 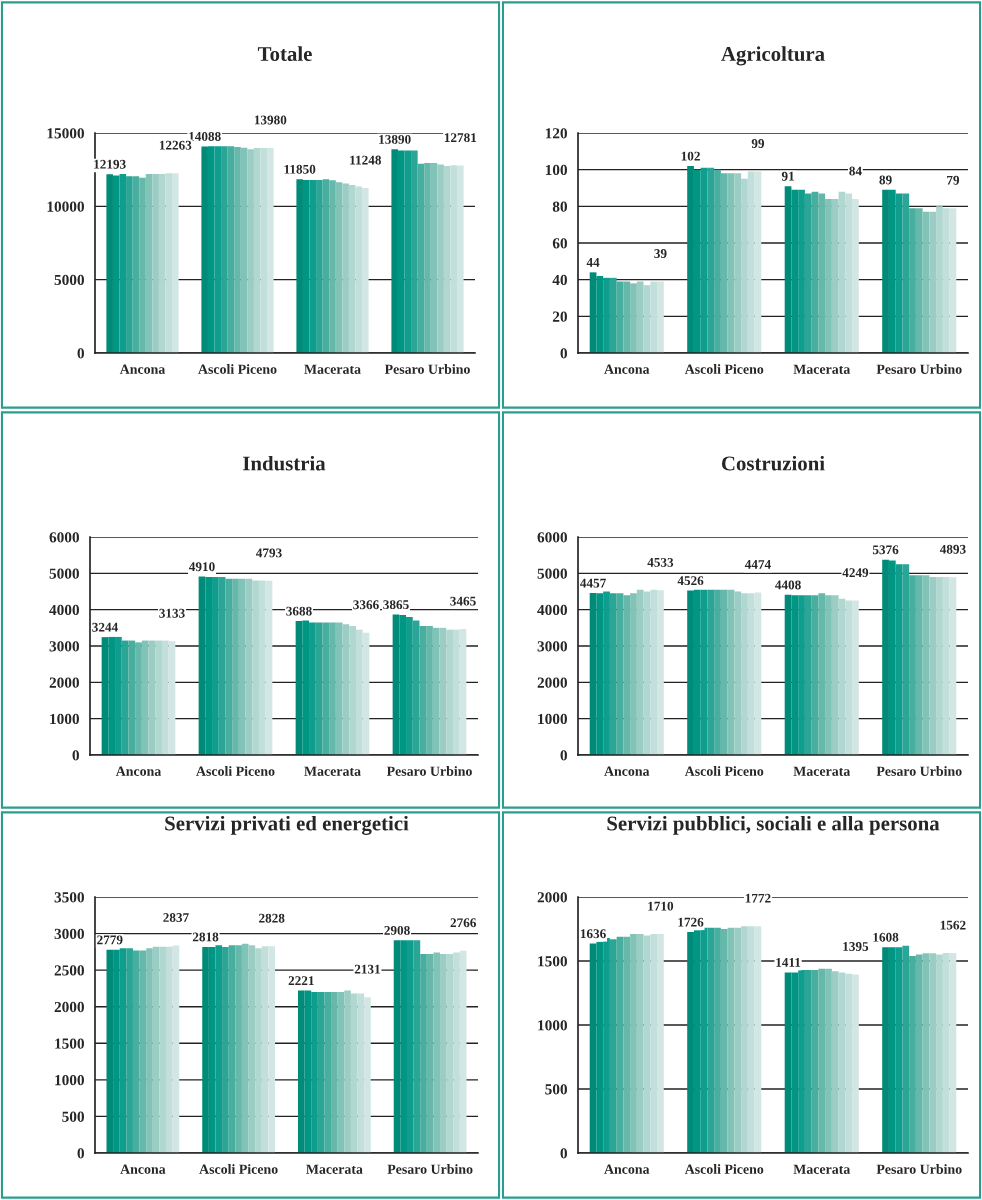 What do you see at coordinates (272, 918) in the screenshot?
I see `data-label: 2828` at bounding box center [272, 918].